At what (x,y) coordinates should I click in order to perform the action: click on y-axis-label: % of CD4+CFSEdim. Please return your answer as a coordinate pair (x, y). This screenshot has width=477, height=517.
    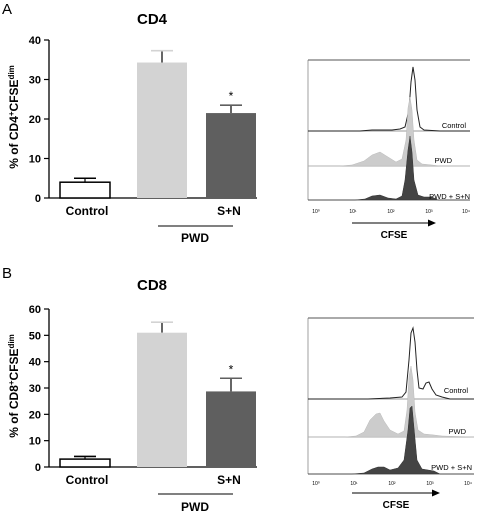
    Looking at the image, I should click on (14, 117).